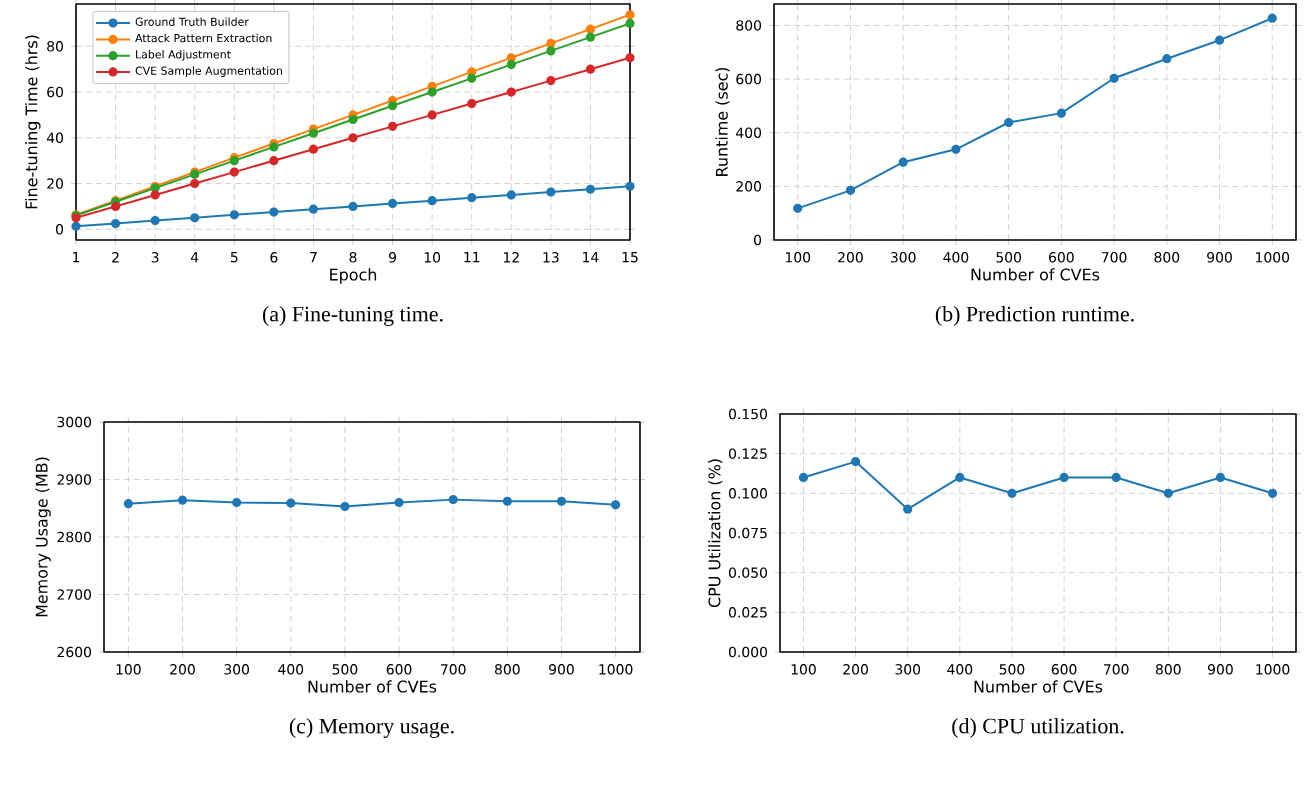 The width and height of the screenshot is (1314, 812). Describe the element at coordinates (1038, 728) in the screenshot. I see `text: (d) CPU utilization.` at that location.